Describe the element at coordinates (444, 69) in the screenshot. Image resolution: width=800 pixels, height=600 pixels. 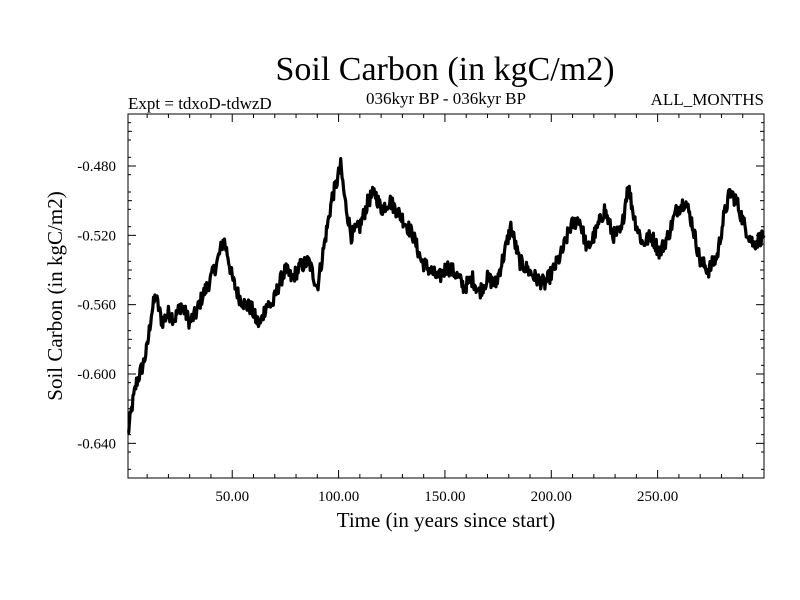
I see `chart-title: Soil Carbon (in kgC/m2)` at that location.